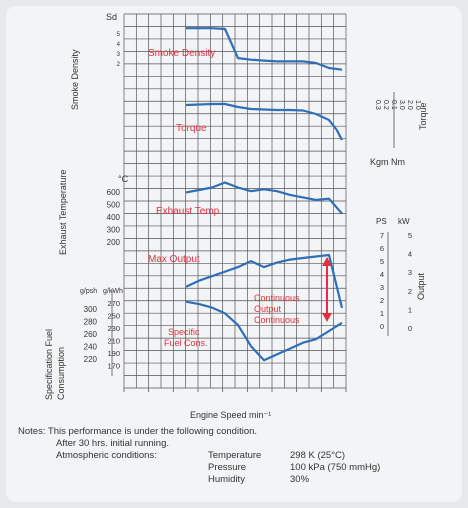 Image resolution: width=468 pixels, height=508 pixels. What do you see at coordinates (382, 287) in the screenshot?
I see `ps-tick-label: 3` at bounding box center [382, 287].